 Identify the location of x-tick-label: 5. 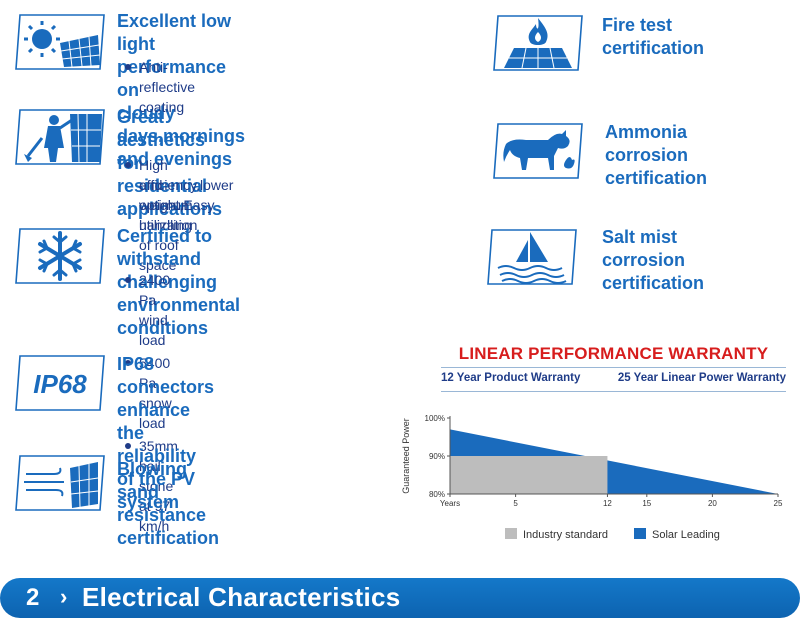
(515, 503).